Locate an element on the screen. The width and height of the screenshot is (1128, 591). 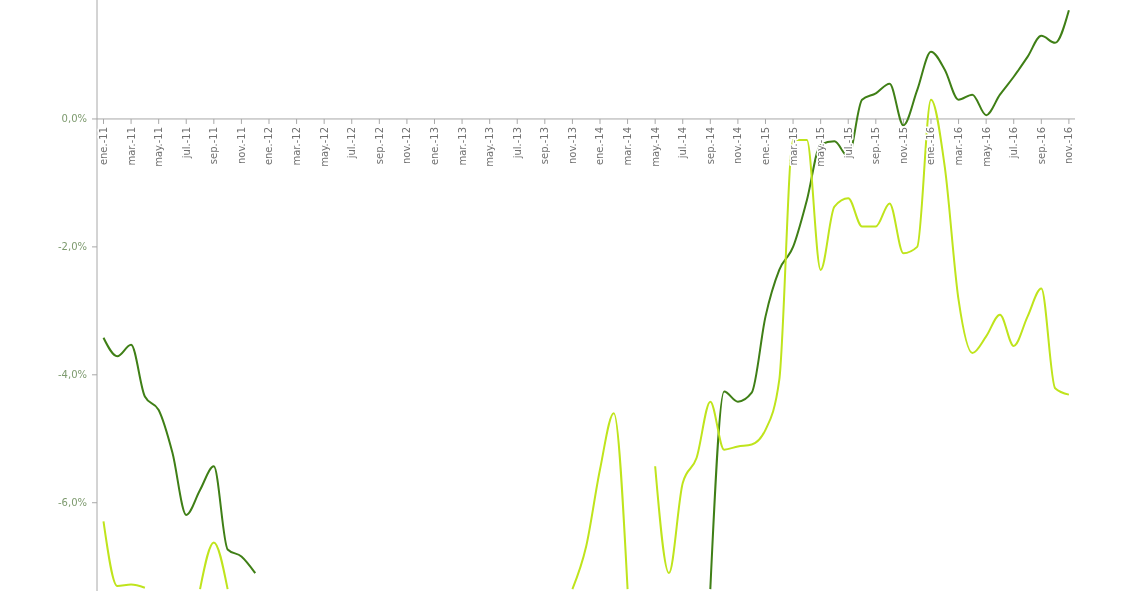
x-tick-label: ene.-14 is located at coordinates (600, 146).